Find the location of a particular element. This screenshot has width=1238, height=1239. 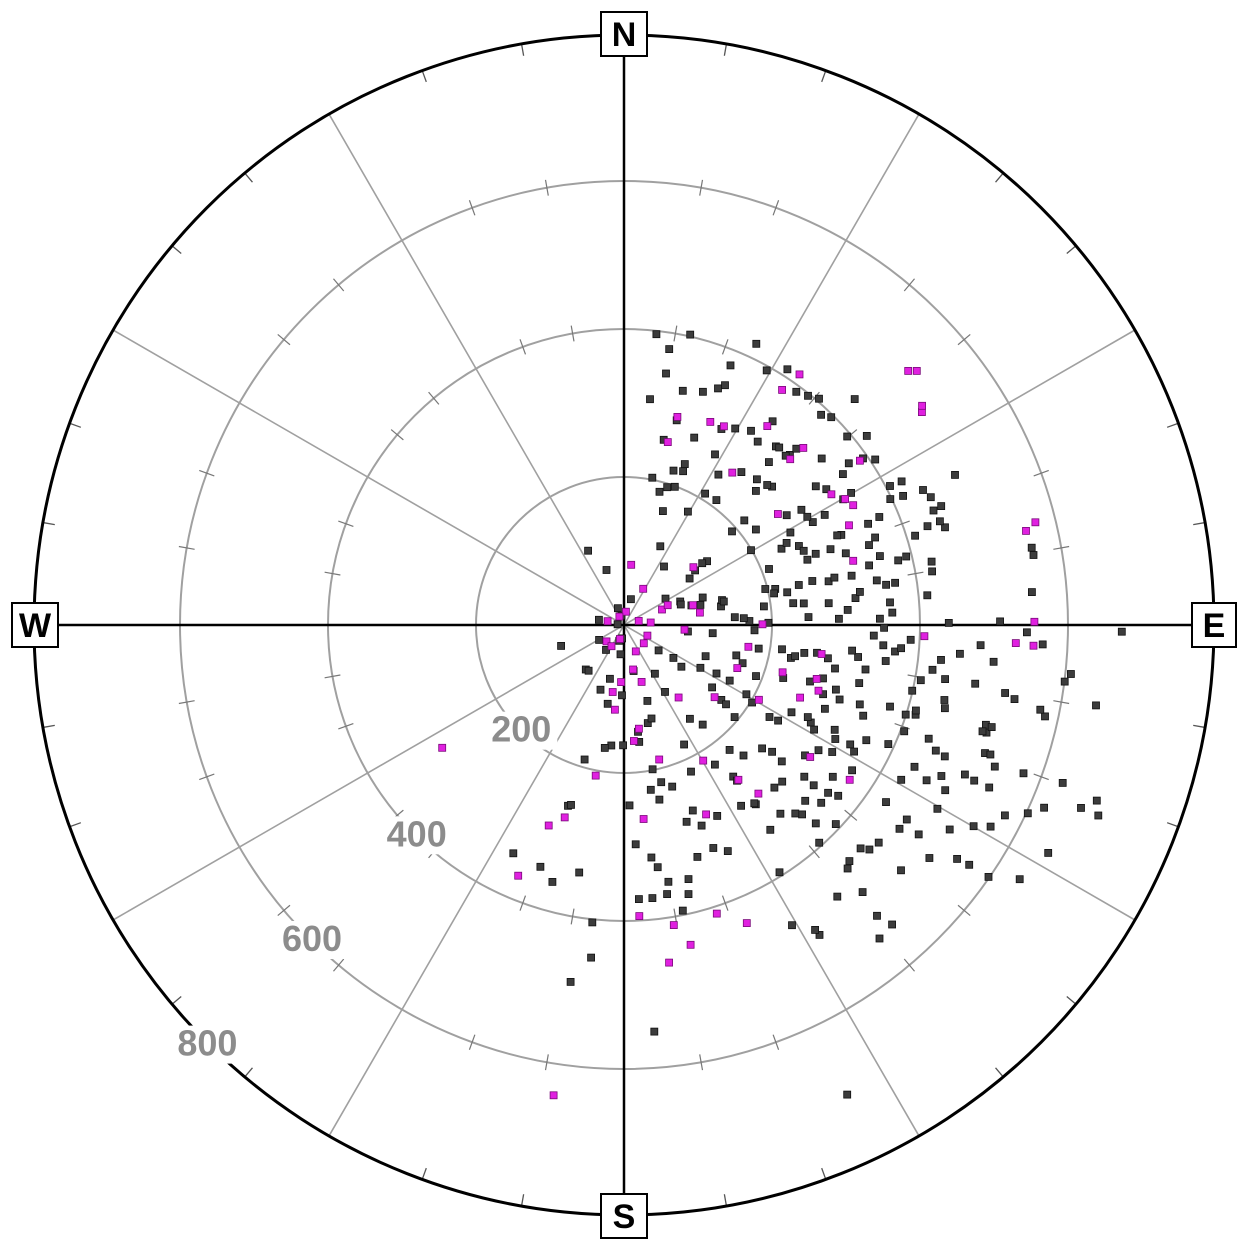

ring-label-200: 200 is located at coordinates (521, 729).